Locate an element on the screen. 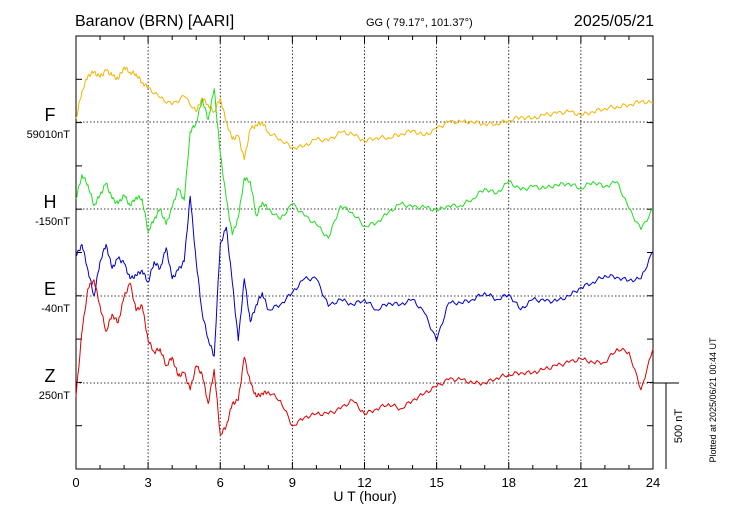  x-tick-label-6: 18 is located at coordinates (509, 482).